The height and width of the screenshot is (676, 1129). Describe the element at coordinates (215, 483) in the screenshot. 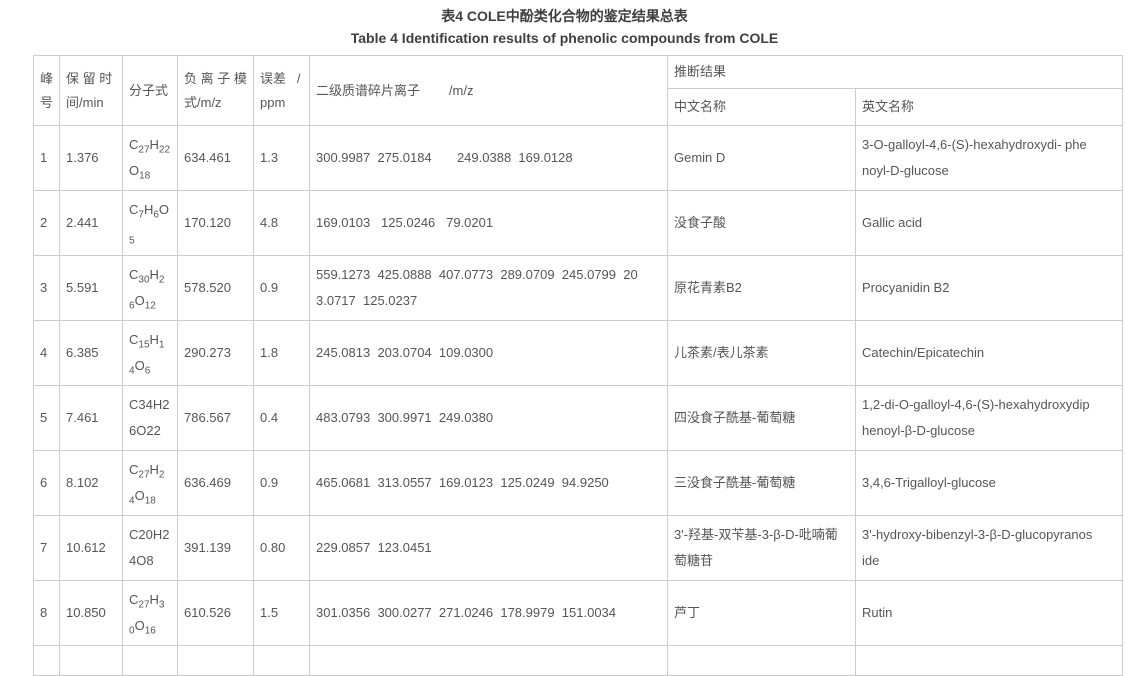

I see `cell-negative-ion-mz: 636.469` at that location.